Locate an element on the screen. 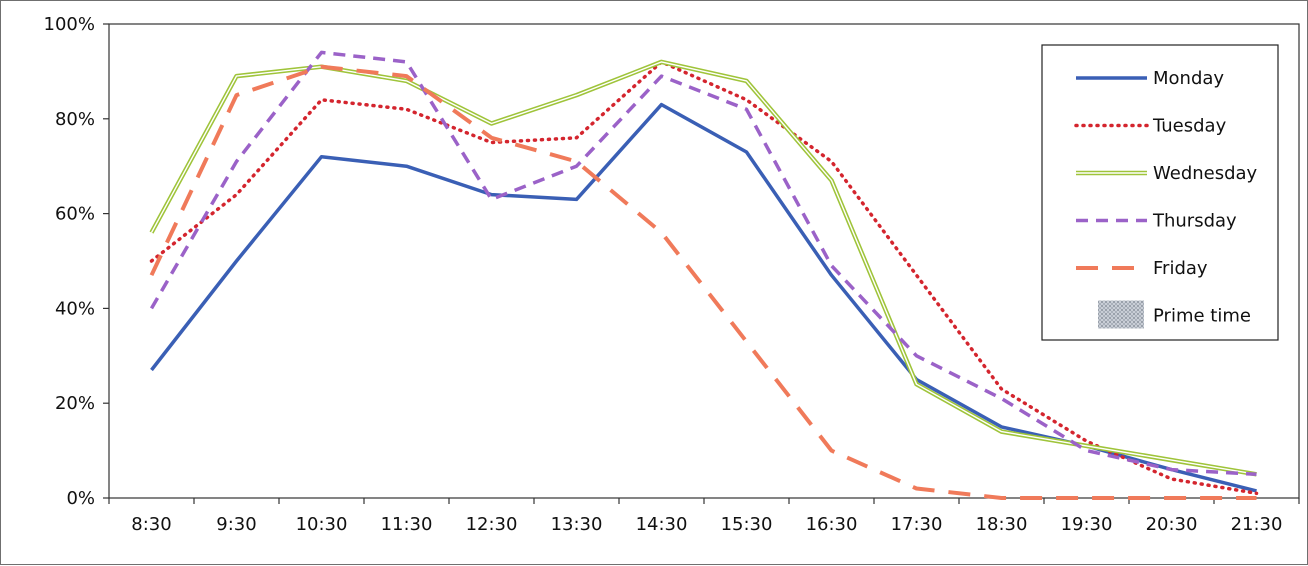  legend-box is located at coordinates (1160, 192).